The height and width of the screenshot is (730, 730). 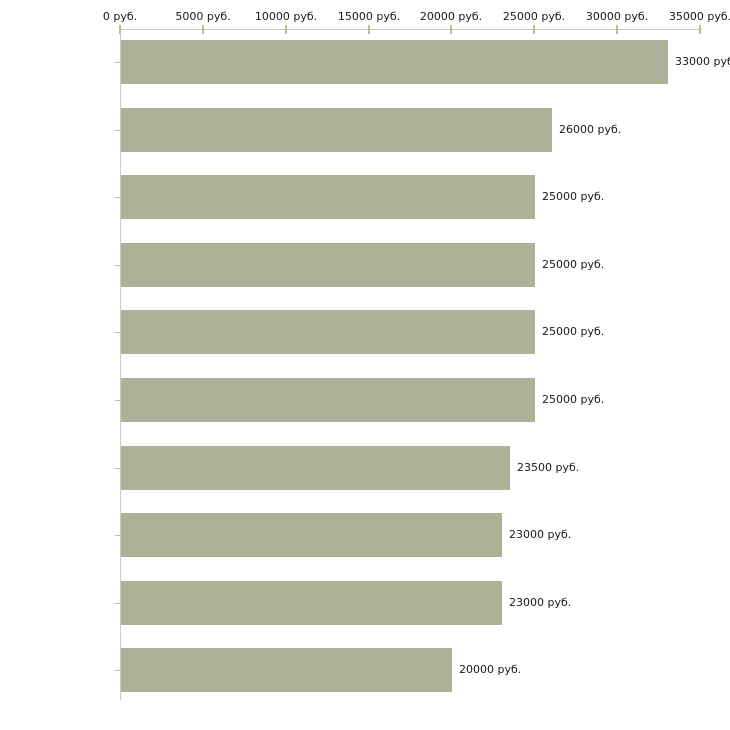 I want to click on x-axis-tick-label: 30000 руб., so click(x=617, y=16).